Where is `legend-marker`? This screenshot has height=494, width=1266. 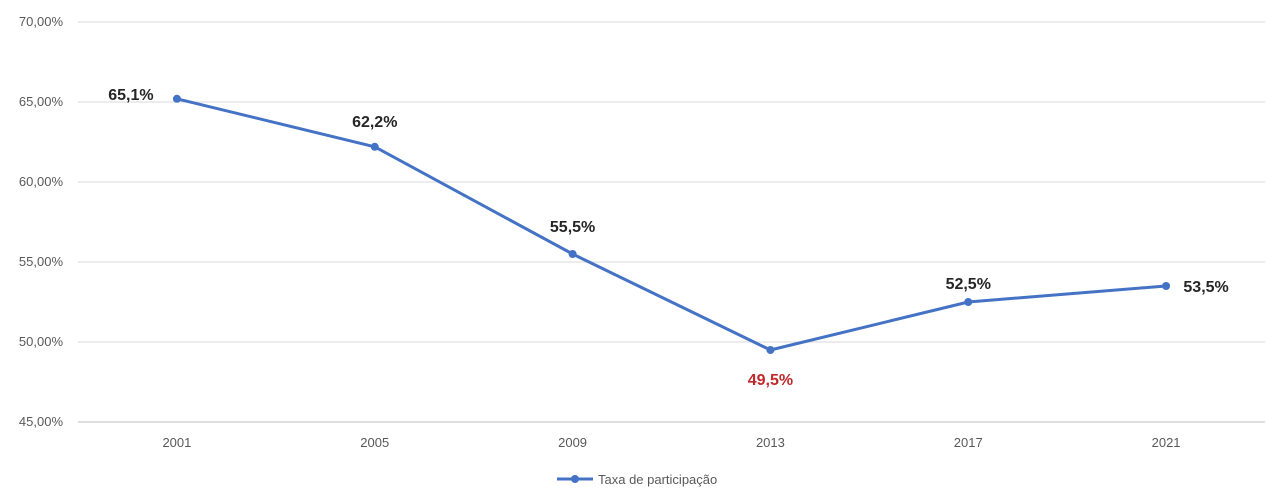 legend-marker is located at coordinates (575, 479).